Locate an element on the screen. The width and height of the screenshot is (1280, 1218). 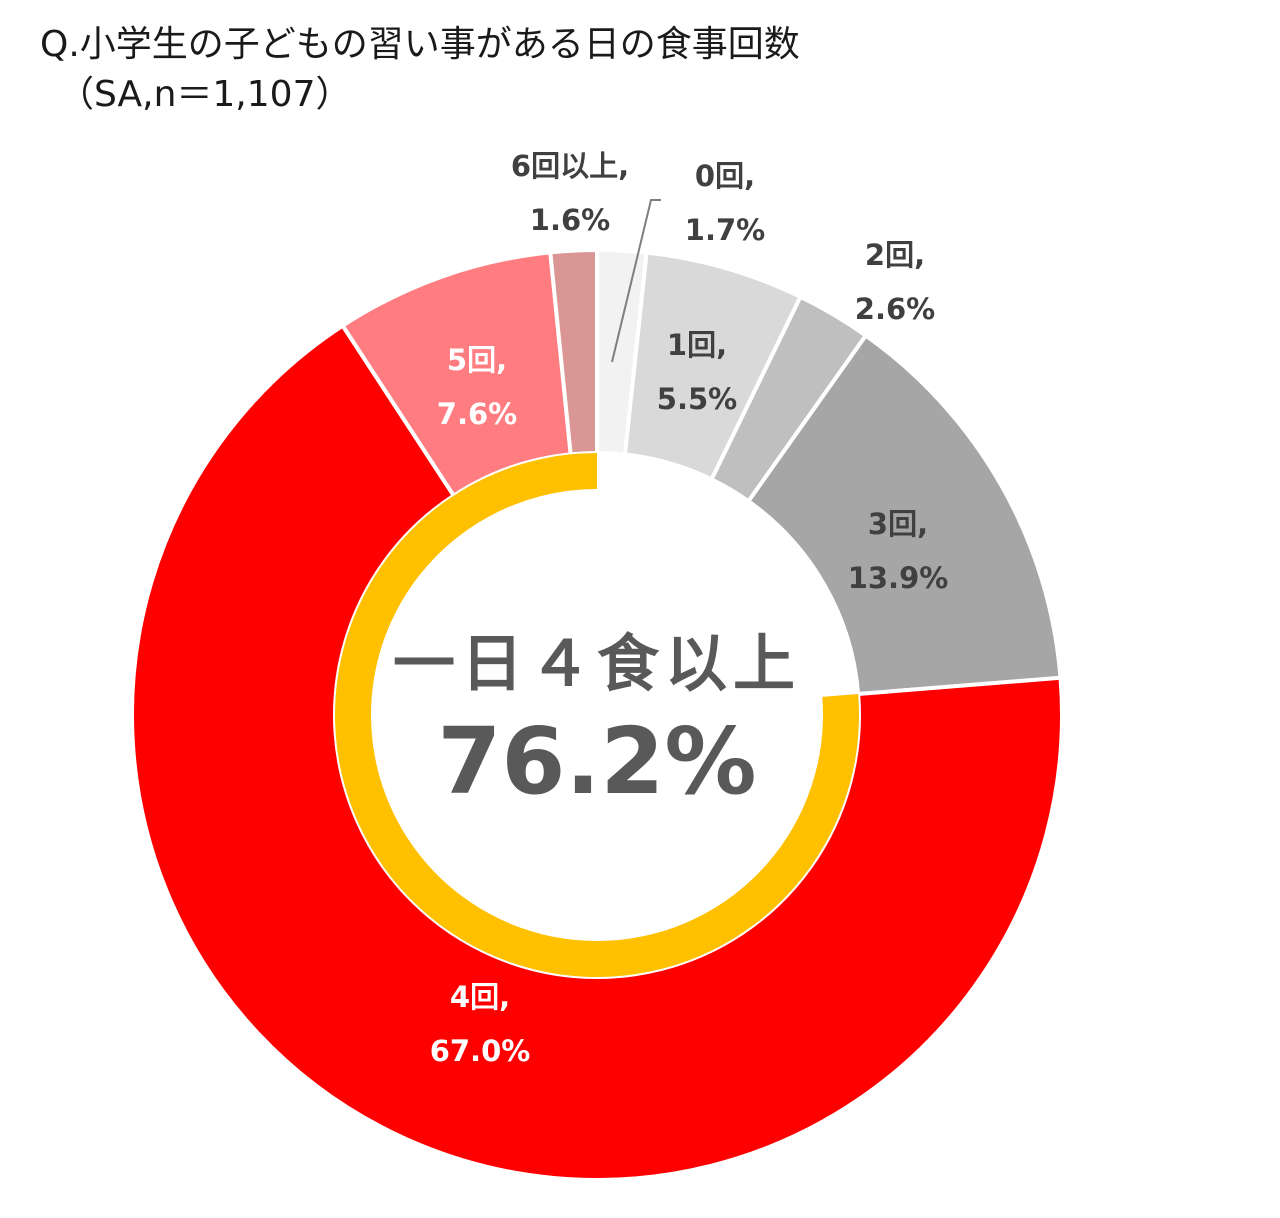
data-label-category: 3回, is located at coordinates (898, 524).